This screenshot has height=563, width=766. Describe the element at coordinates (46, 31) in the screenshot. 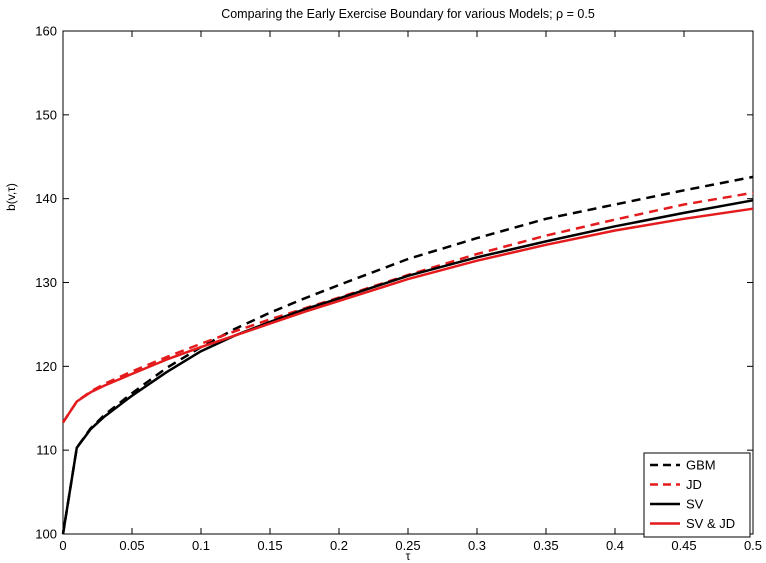

I see `y-tick-label: 160` at that location.